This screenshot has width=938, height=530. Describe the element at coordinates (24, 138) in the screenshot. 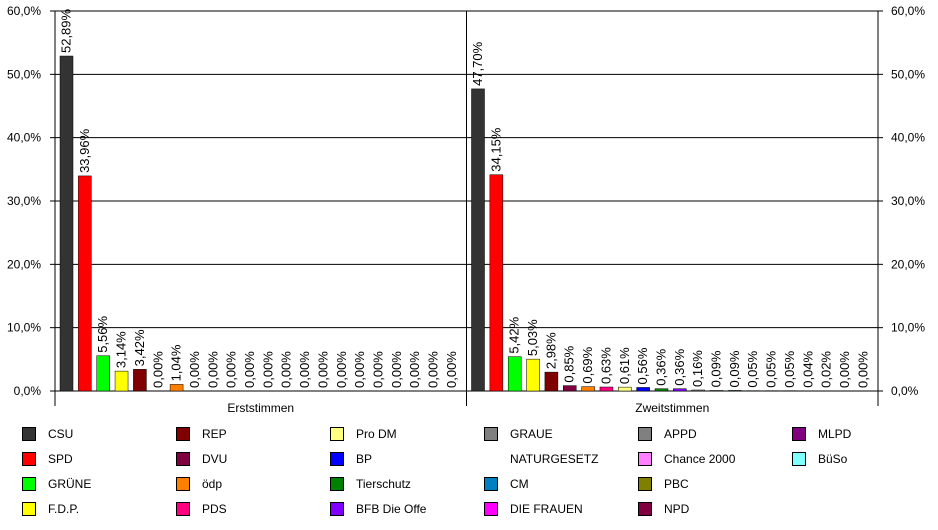

I see `y-tick-label-left: 40,0%` at that location.